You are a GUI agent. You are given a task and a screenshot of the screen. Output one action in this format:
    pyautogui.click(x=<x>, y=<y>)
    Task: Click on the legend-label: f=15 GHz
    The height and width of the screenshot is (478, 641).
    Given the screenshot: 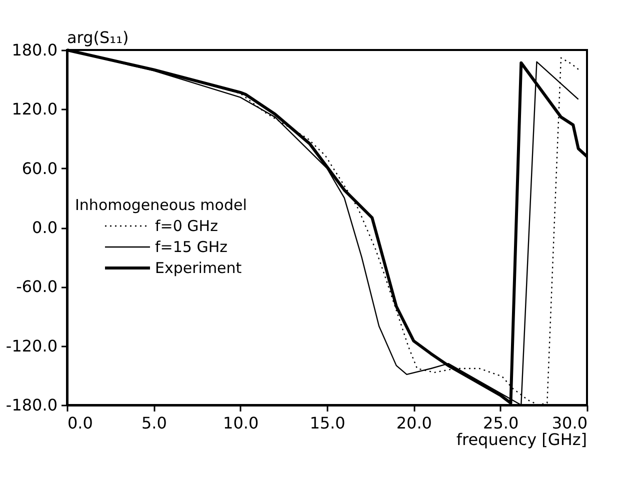 What is the action you would take?
    pyautogui.click(x=191, y=247)
    